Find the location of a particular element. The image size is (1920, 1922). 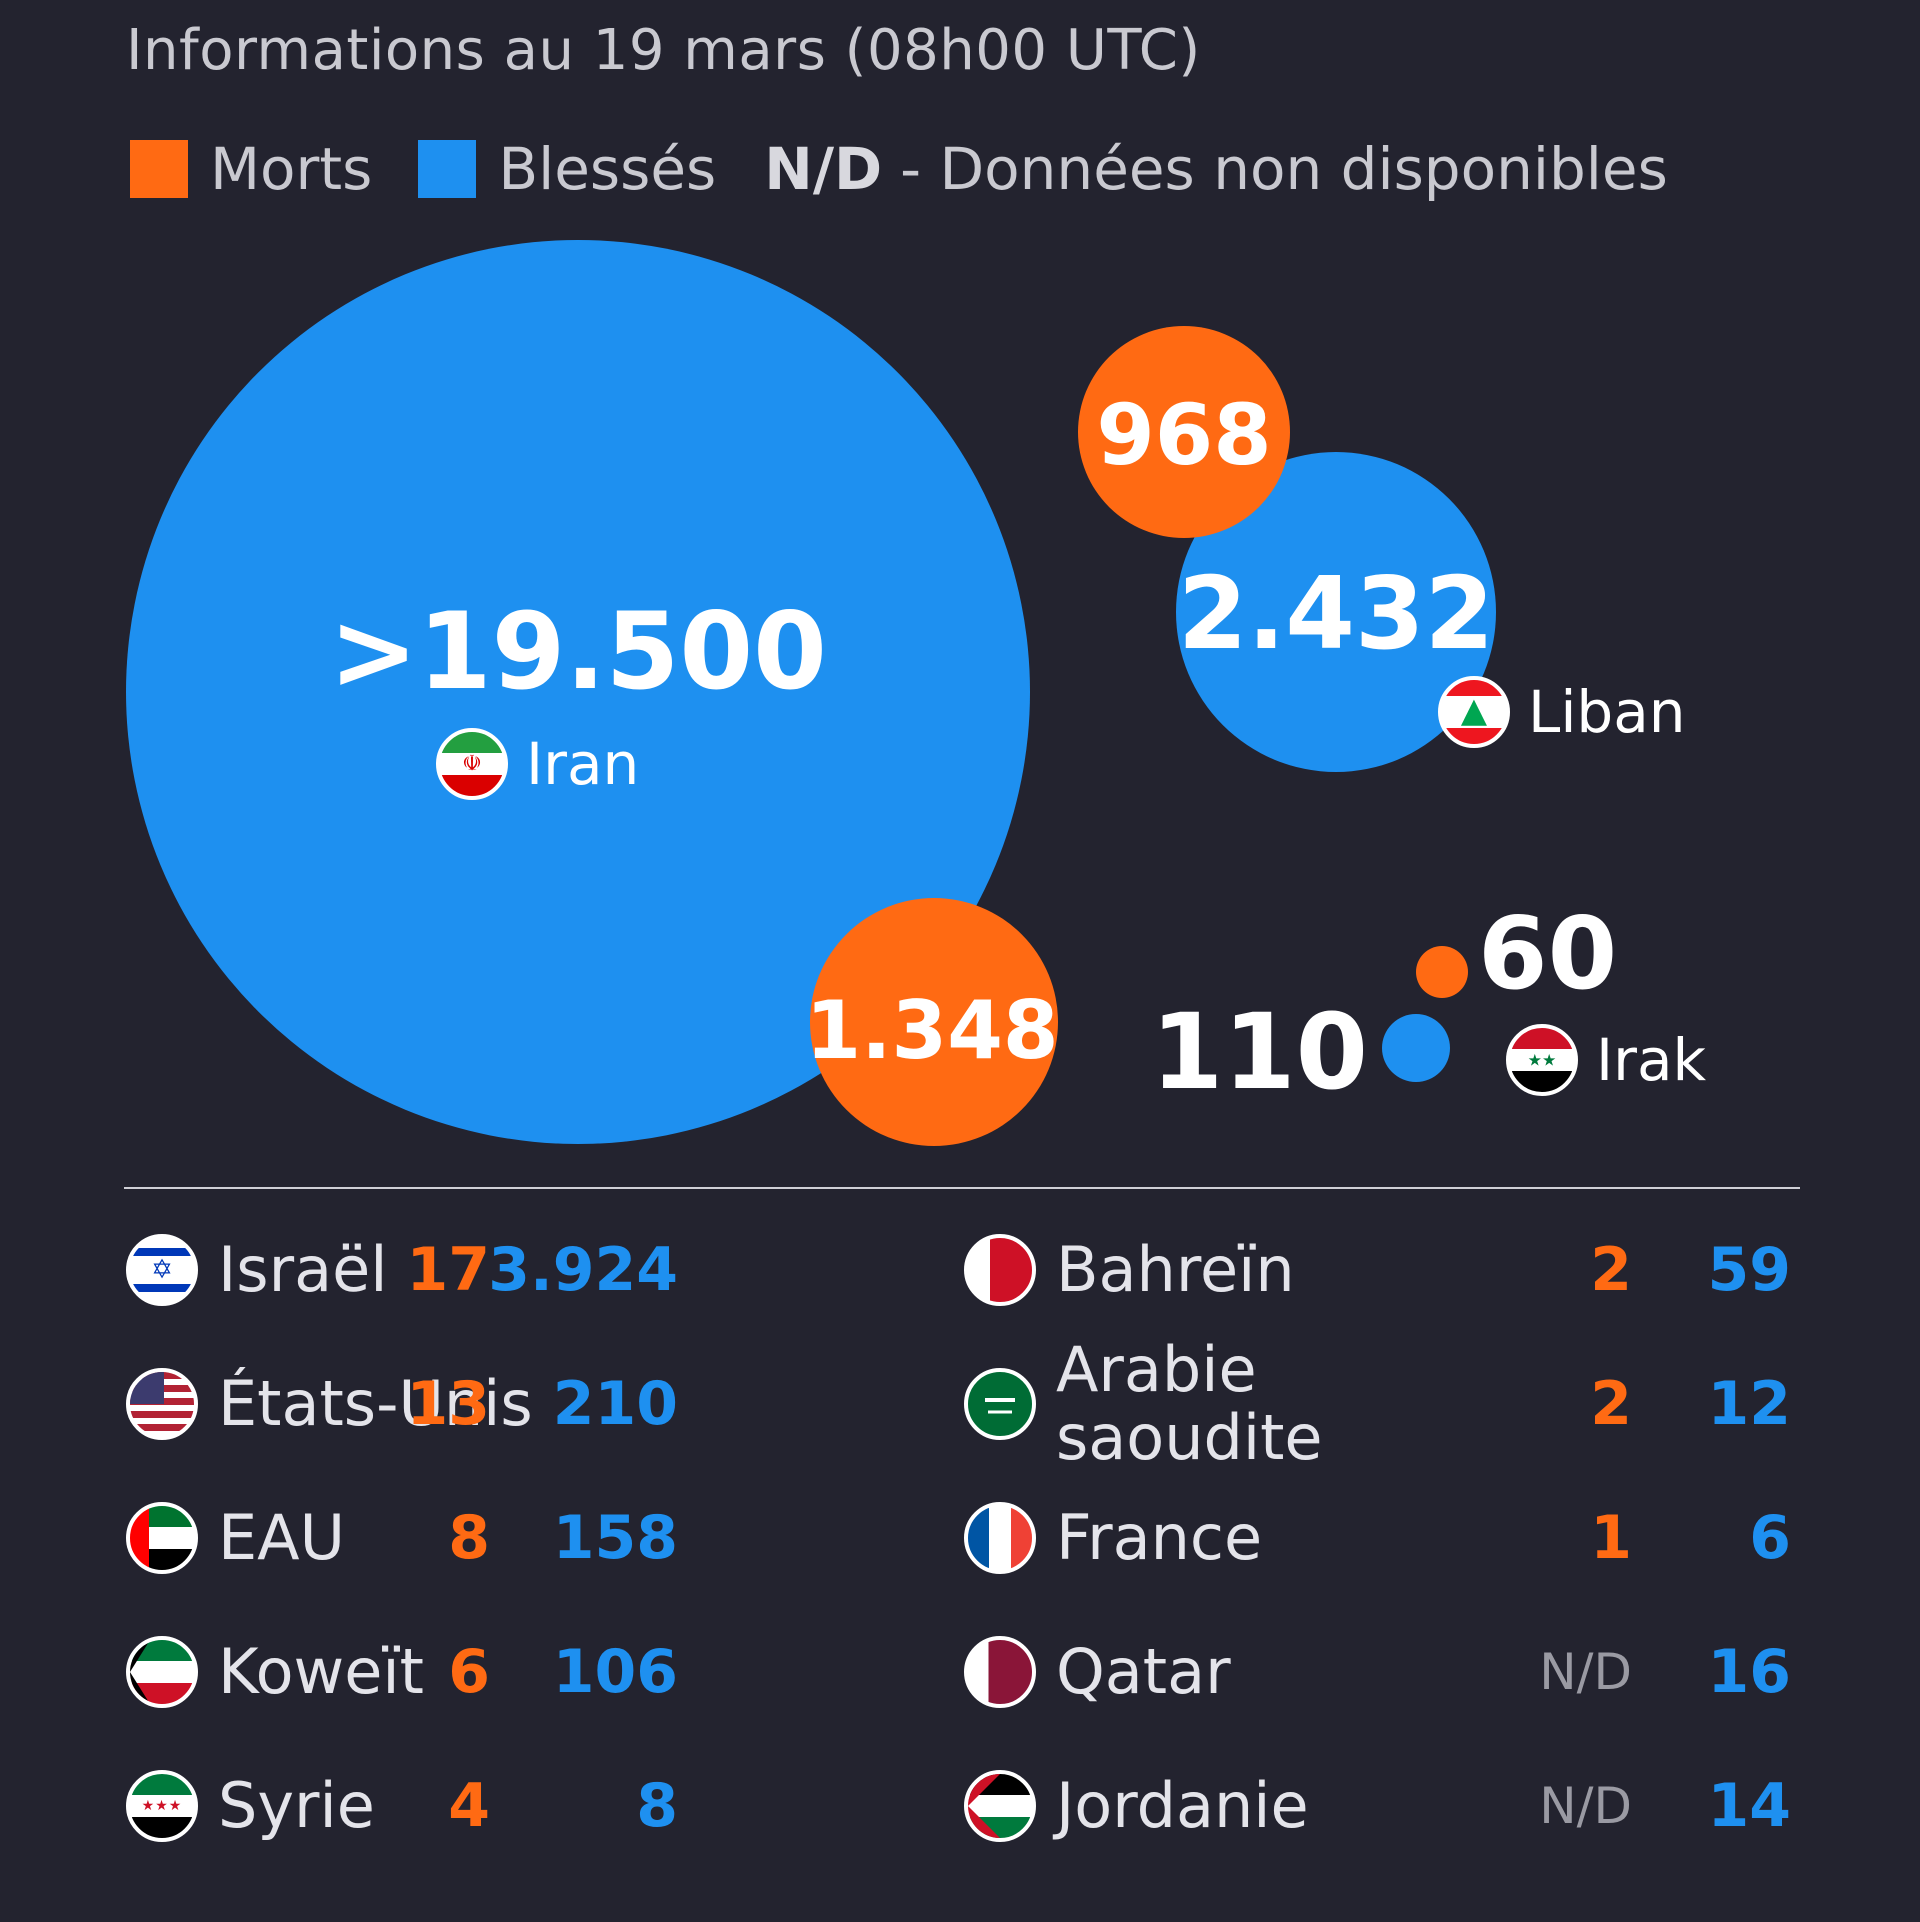

label-irak-injured: 110 is located at coordinates (1259, 1052).